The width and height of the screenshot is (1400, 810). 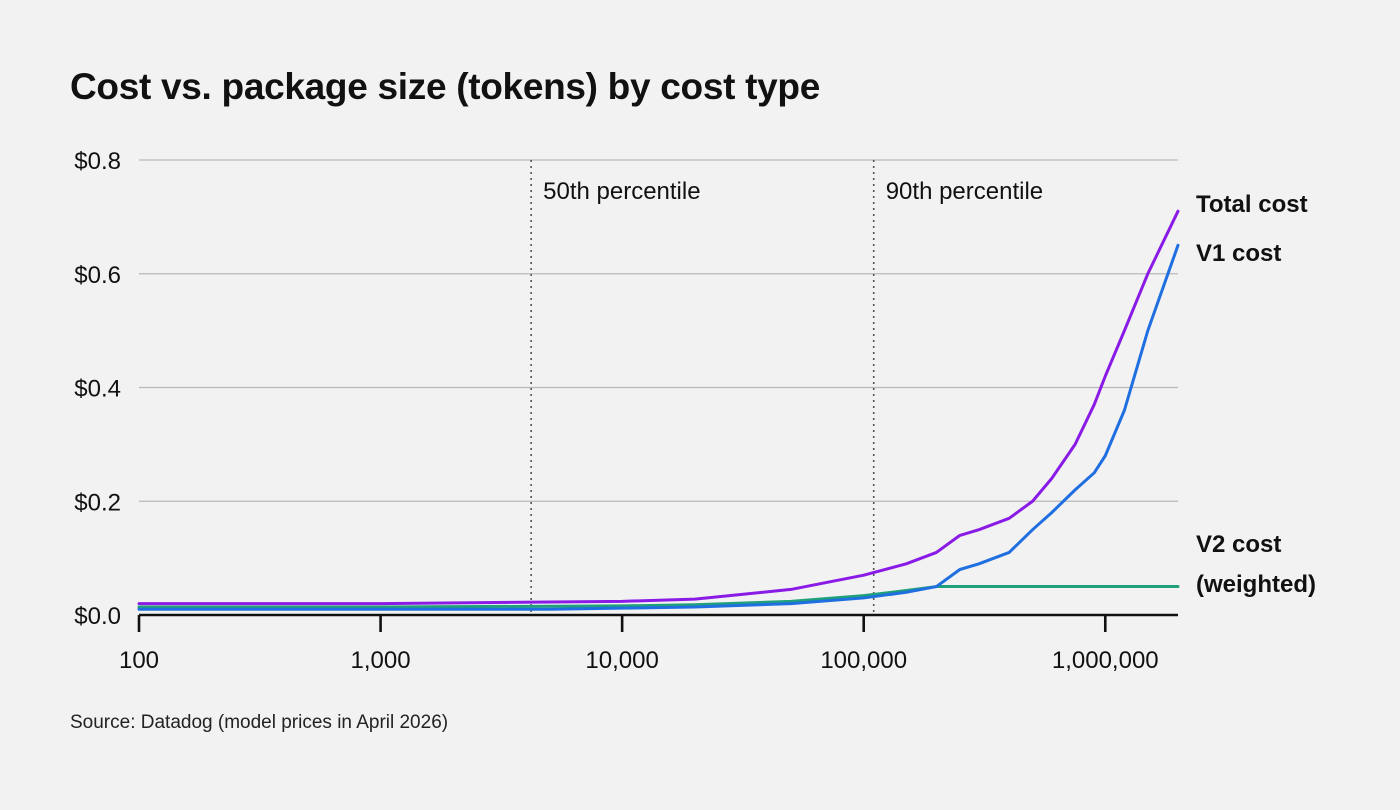 What do you see at coordinates (1238, 544) in the screenshot?
I see `series-label: V2 cost` at bounding box center [1238, 544].